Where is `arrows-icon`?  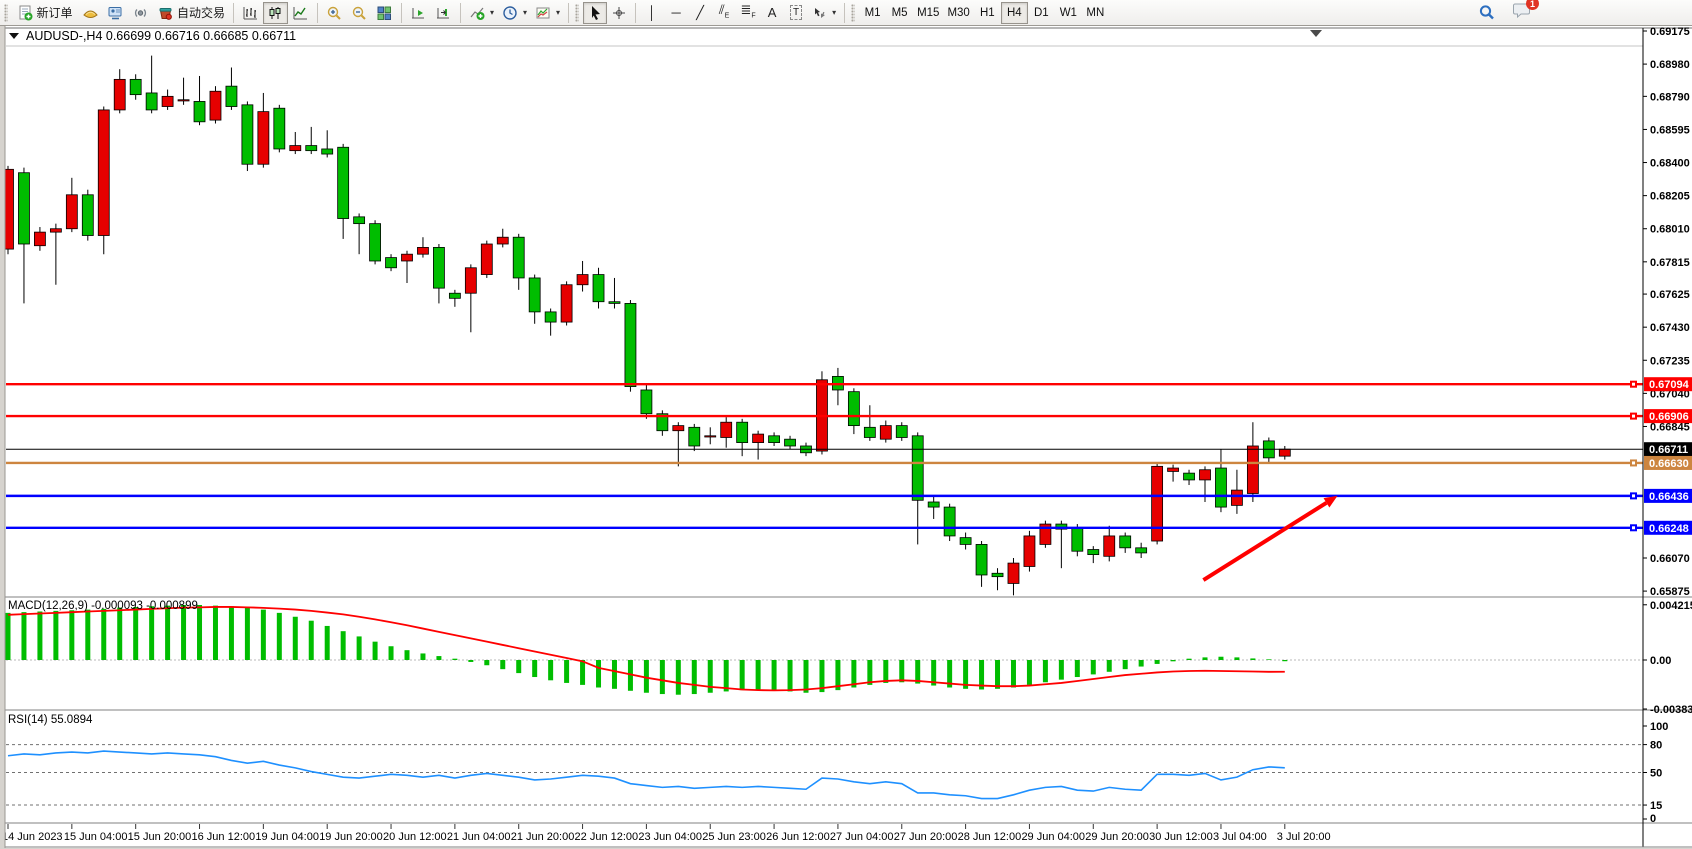 arrows-icon is located at coordinates (820, 12).